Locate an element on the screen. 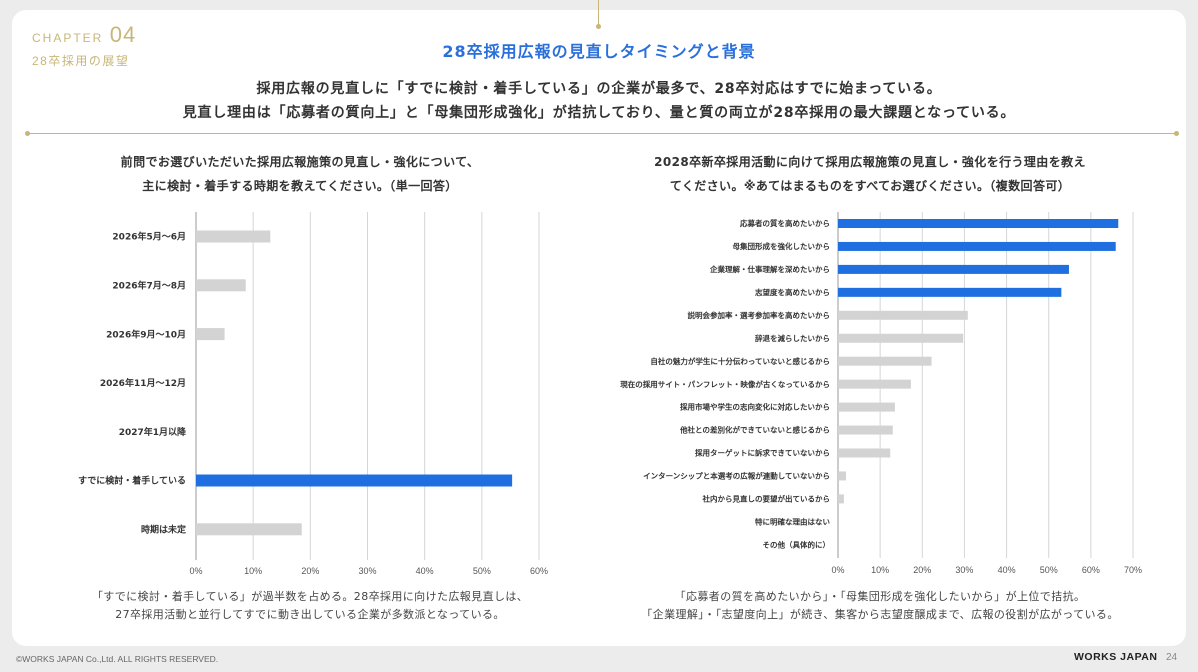  right-category-label: 採用市場や学生の志向変化に対応したいから is located at coordinates (755, 407).